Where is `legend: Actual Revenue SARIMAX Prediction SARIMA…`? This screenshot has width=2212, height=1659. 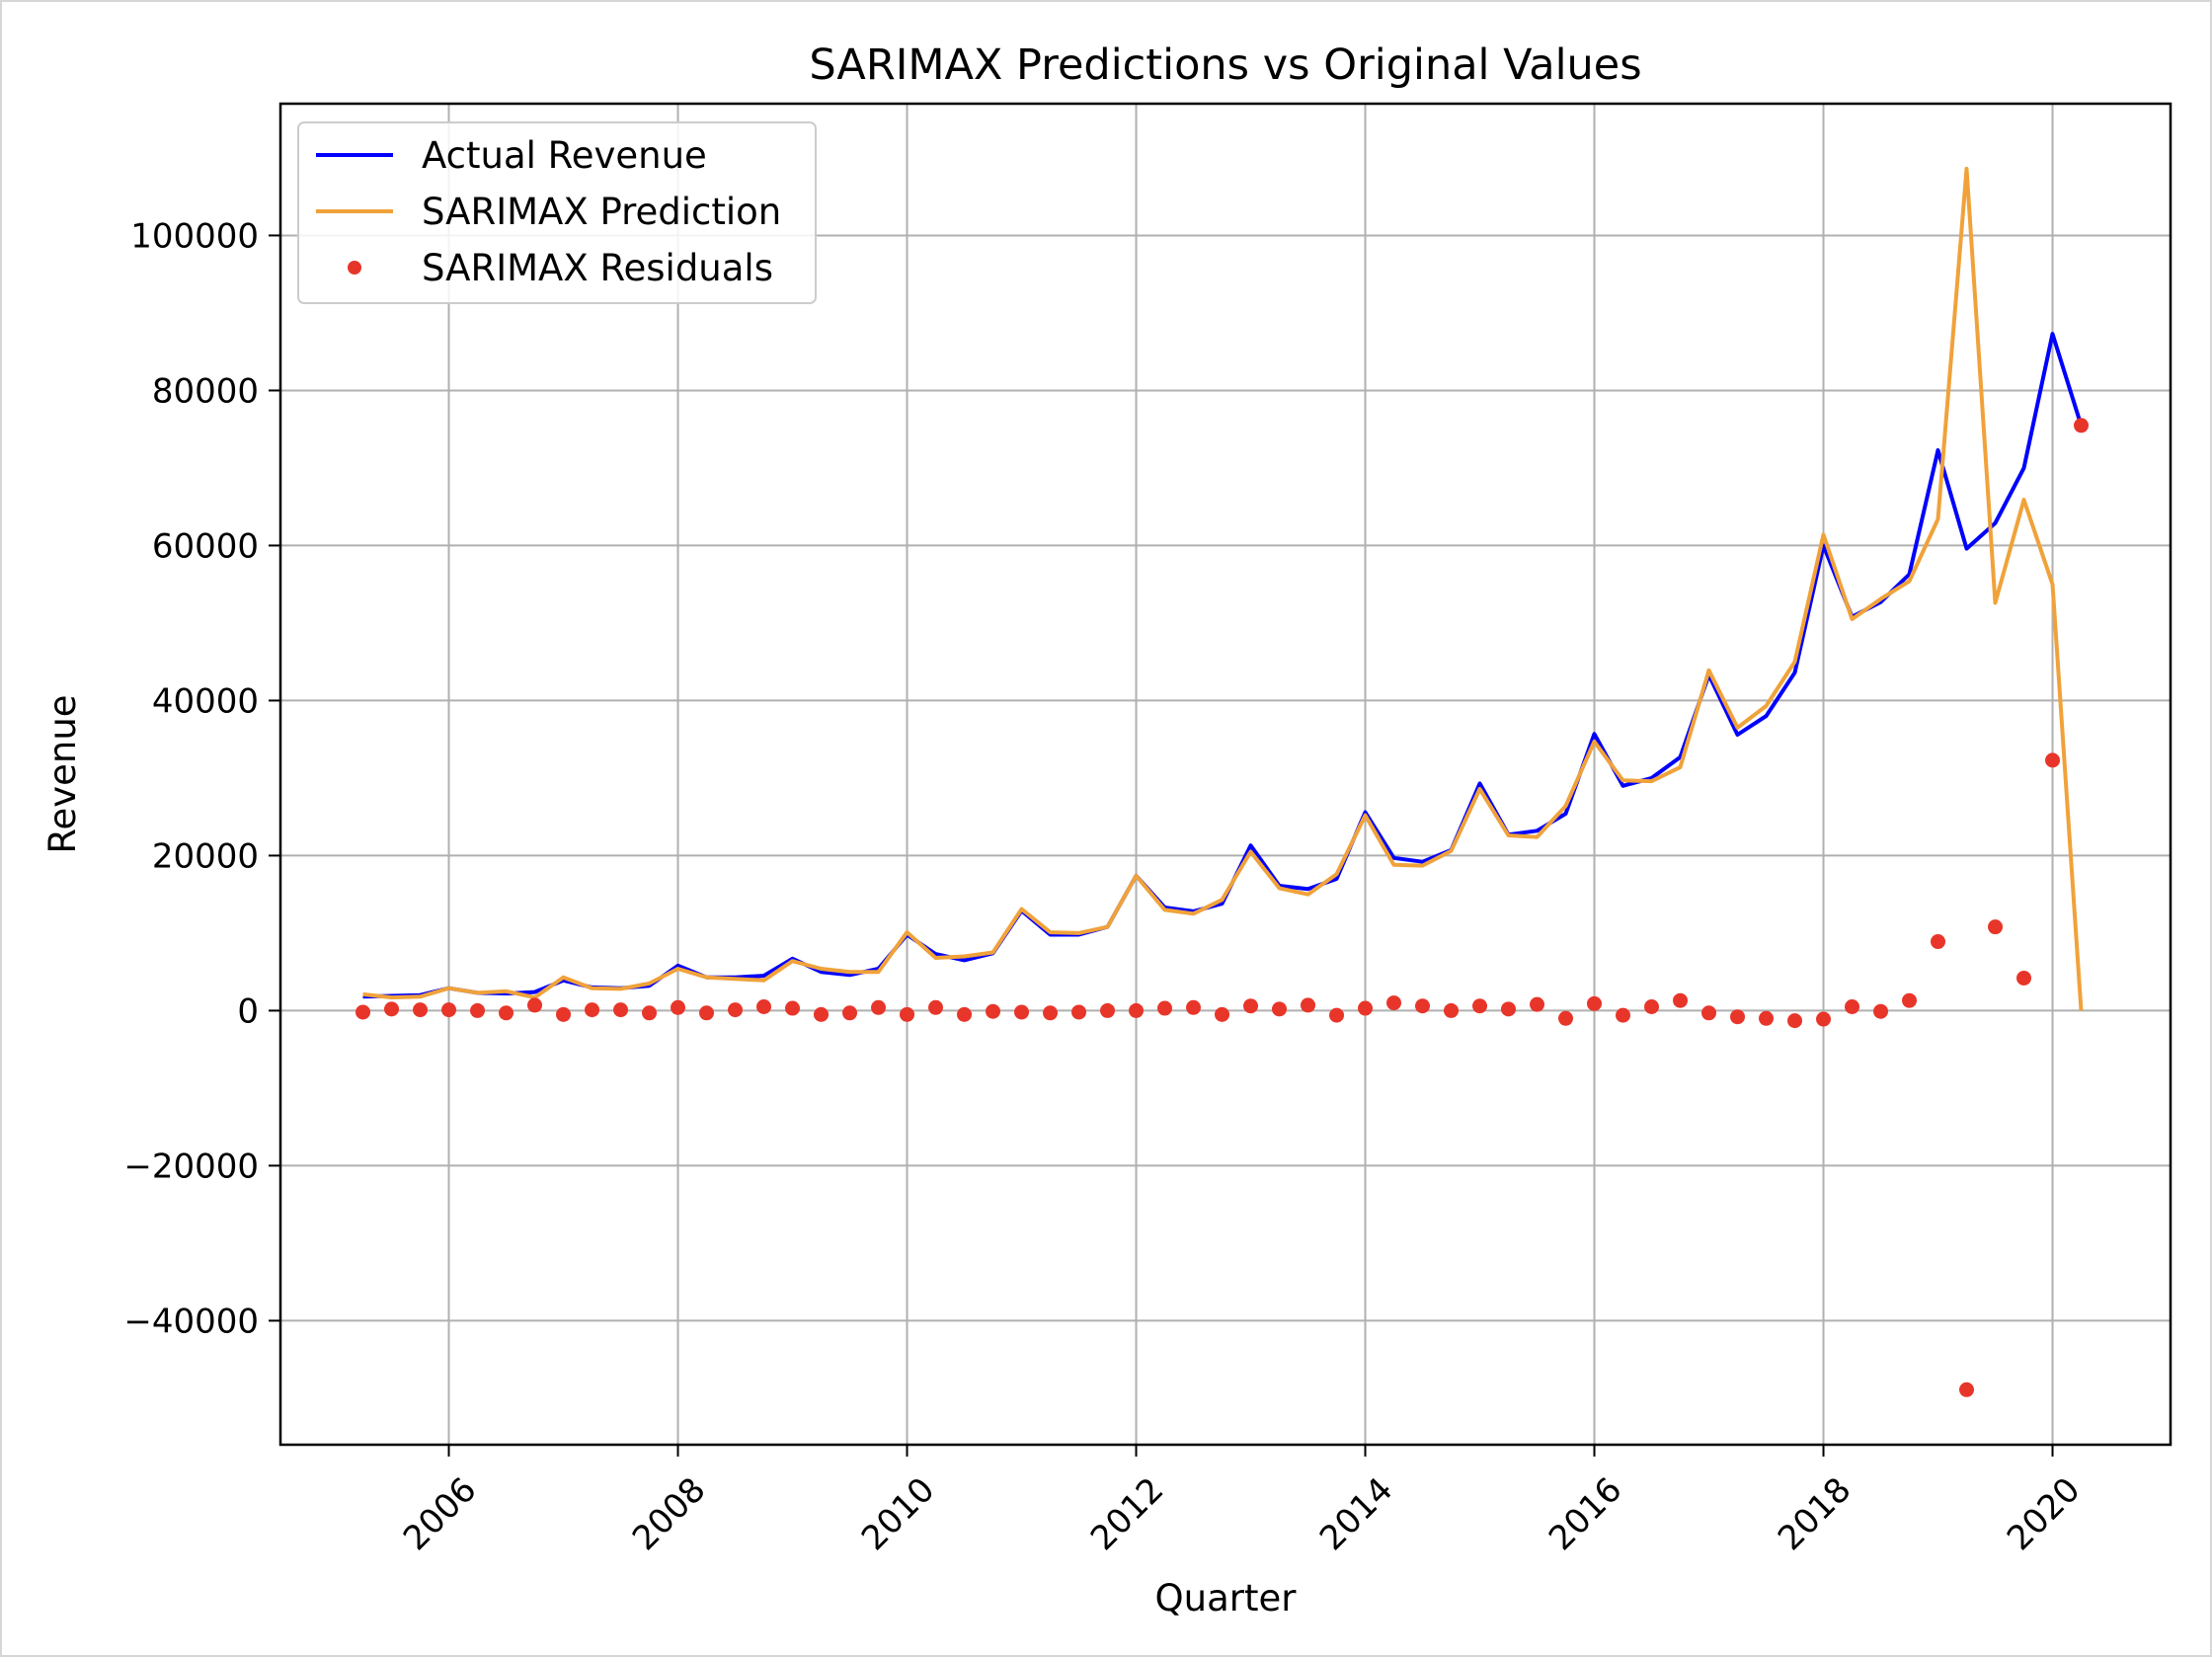 legend: Actual Revenue SARIMAX Prediction SARIMA… is located at coordinates (557, 213).